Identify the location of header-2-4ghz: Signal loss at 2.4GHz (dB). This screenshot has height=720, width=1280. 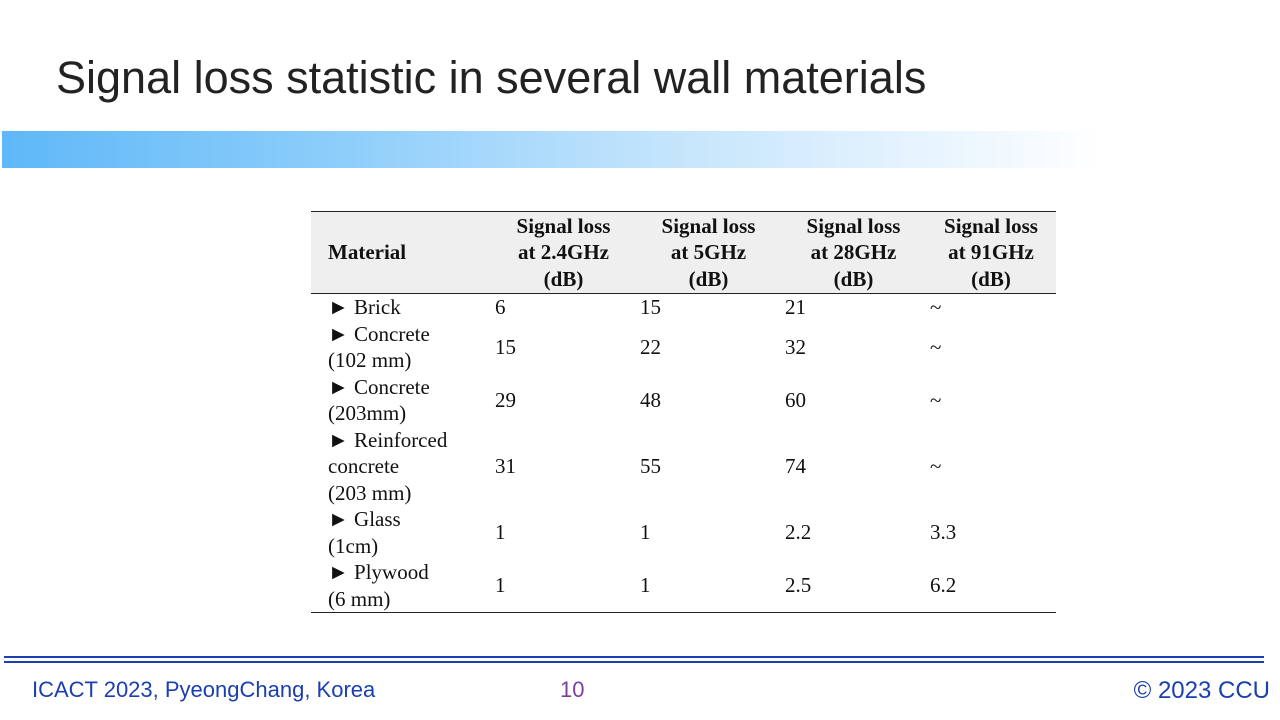
(563, 252).